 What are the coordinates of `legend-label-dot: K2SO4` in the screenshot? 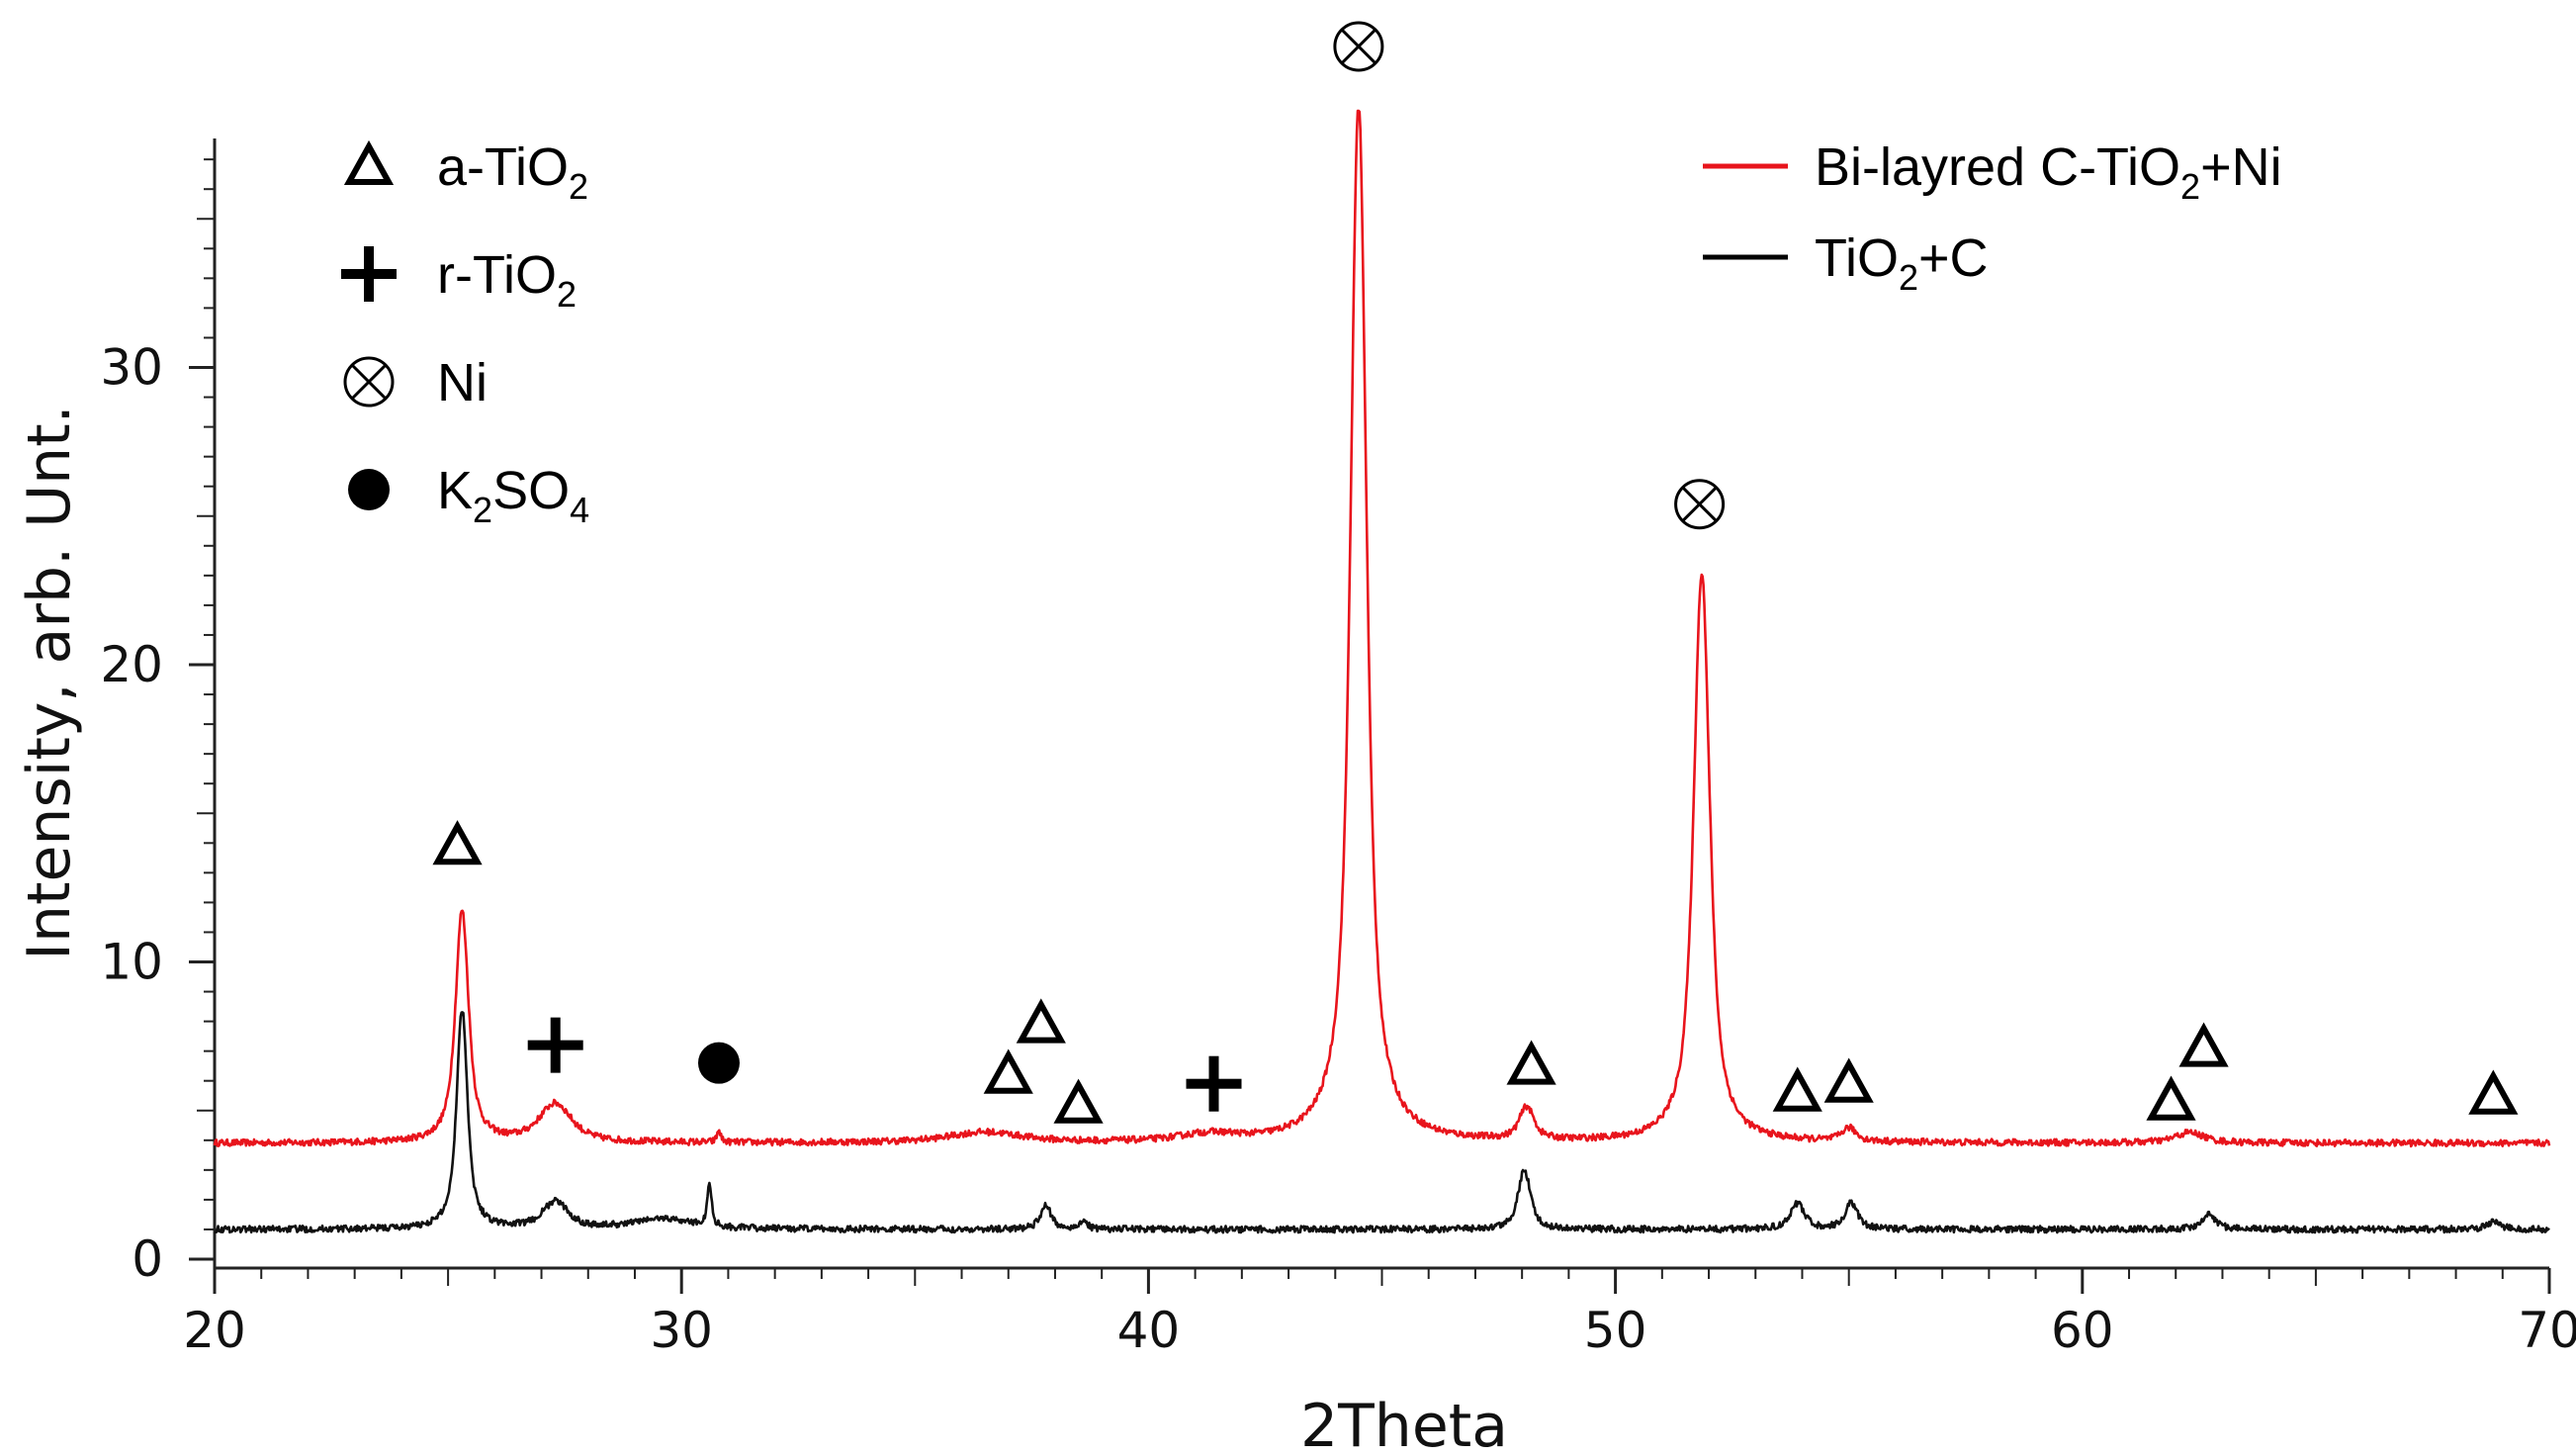 It's located at (513, 495).